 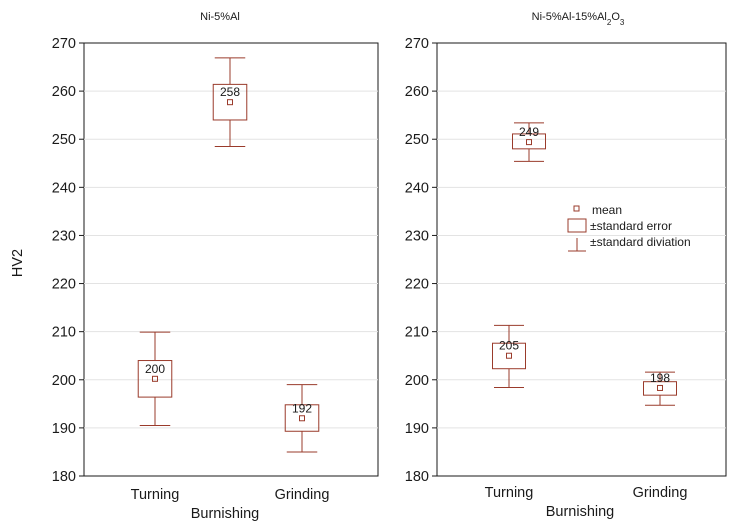 What do you see at coordinates (18, 263) in the screenshot?
I see `y-axis-label: HV2` at bounding box center [18, 263].